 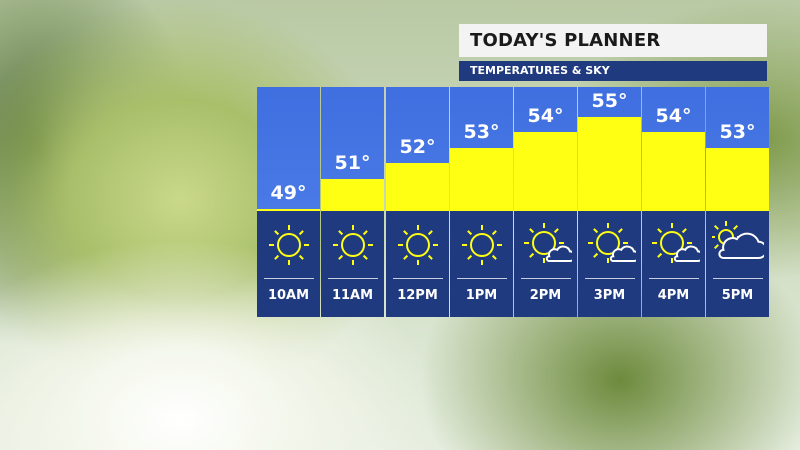 What do you see at coordinates (352, 162) in the screenshot?
I see `temperature-label: 51°` at bounding box center [352, 162].